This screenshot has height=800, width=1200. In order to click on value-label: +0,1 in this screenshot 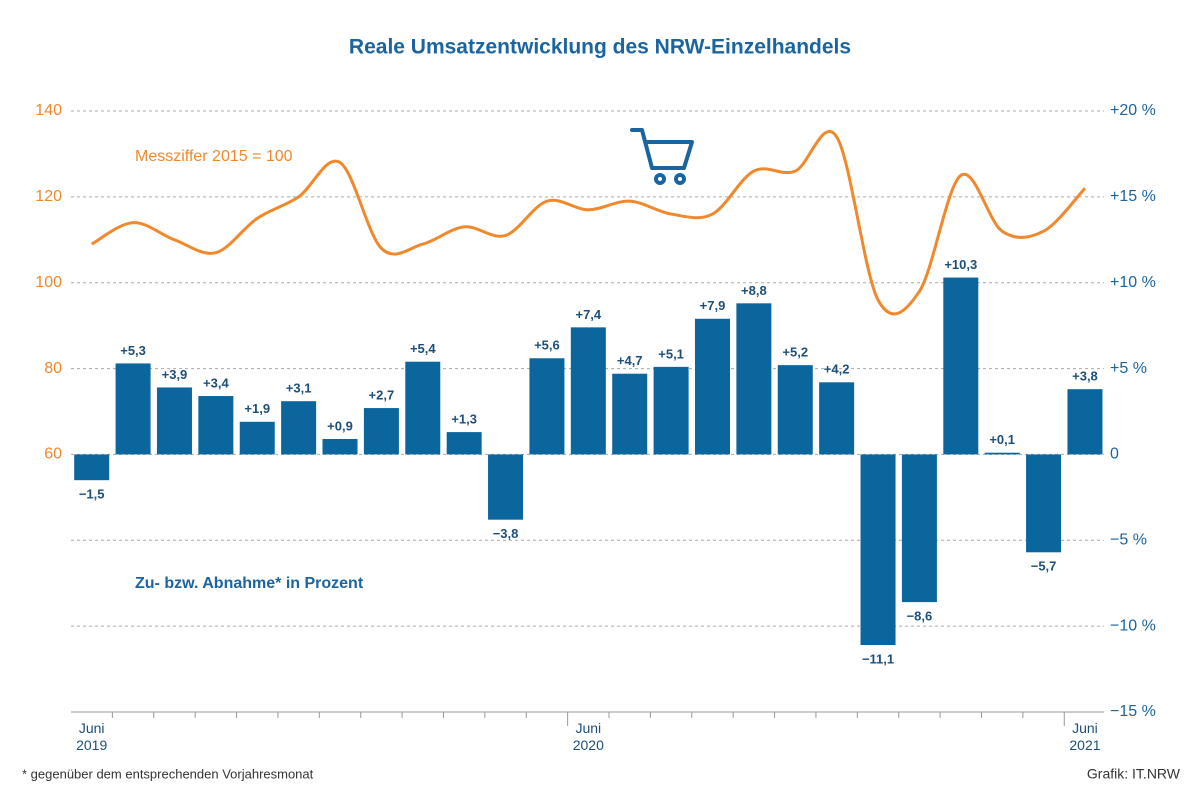, I will do `click(1002, 439)`.